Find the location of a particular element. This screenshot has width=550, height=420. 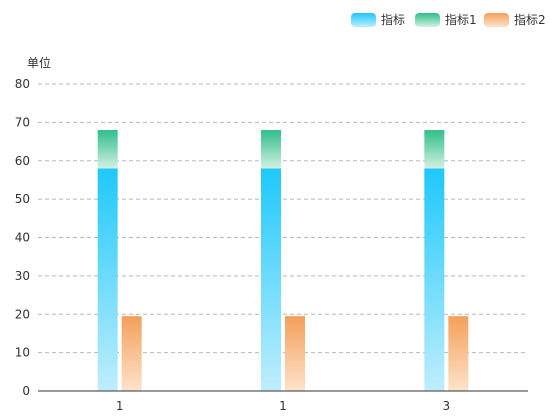

x-tick-labels: 1 1 3 is located at coordinates (283, 406).